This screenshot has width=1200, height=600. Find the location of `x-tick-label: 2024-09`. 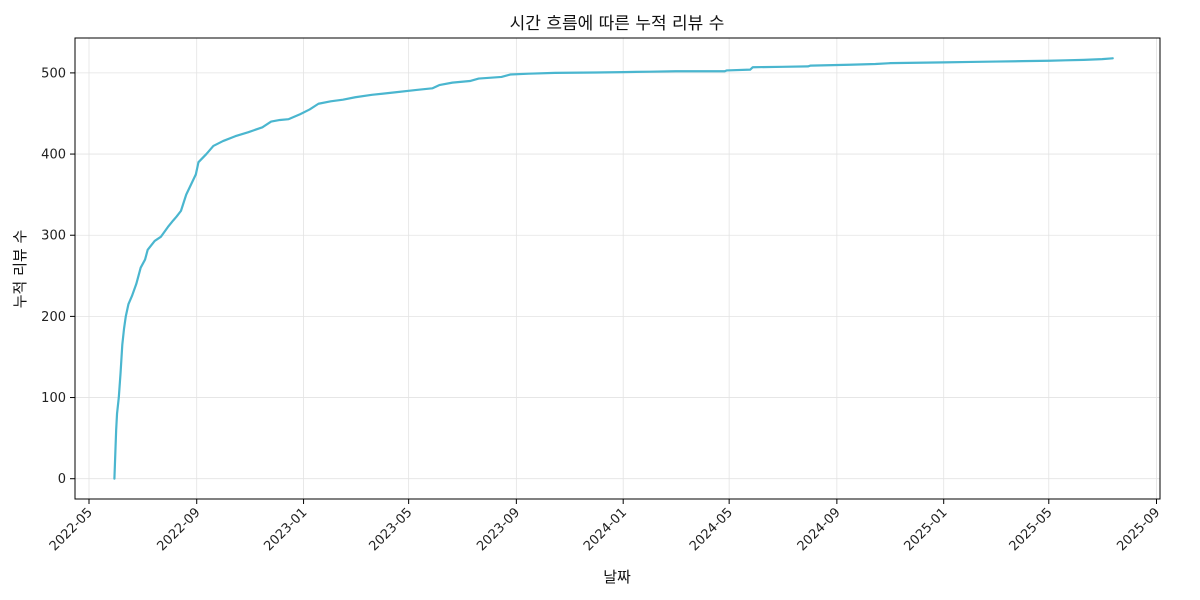

x-tick-label: 2024-09 is located at coordinates (819, 529).